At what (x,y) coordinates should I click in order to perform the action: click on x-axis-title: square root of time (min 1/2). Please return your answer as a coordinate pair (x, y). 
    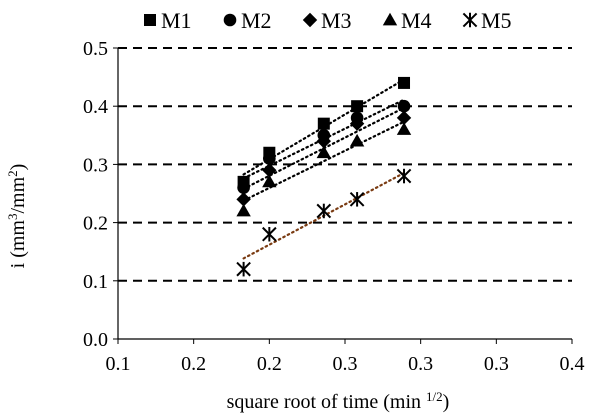
    Looking at the image, I should click on (338, 401).